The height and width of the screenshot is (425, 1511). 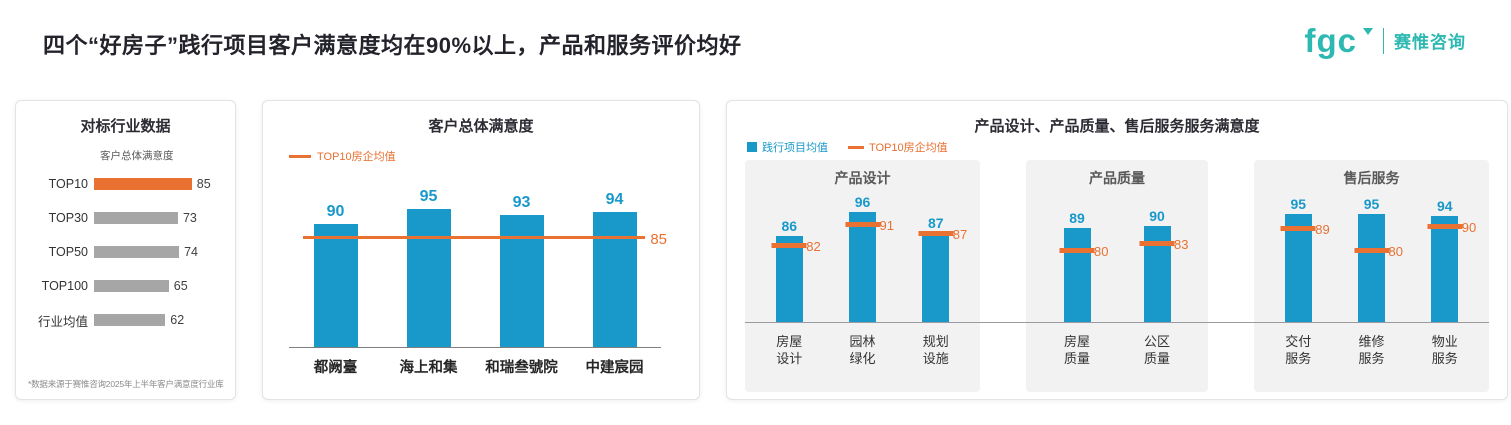 I want to click on benchmark-row-label: TOP100, so click(x=64, y=286).